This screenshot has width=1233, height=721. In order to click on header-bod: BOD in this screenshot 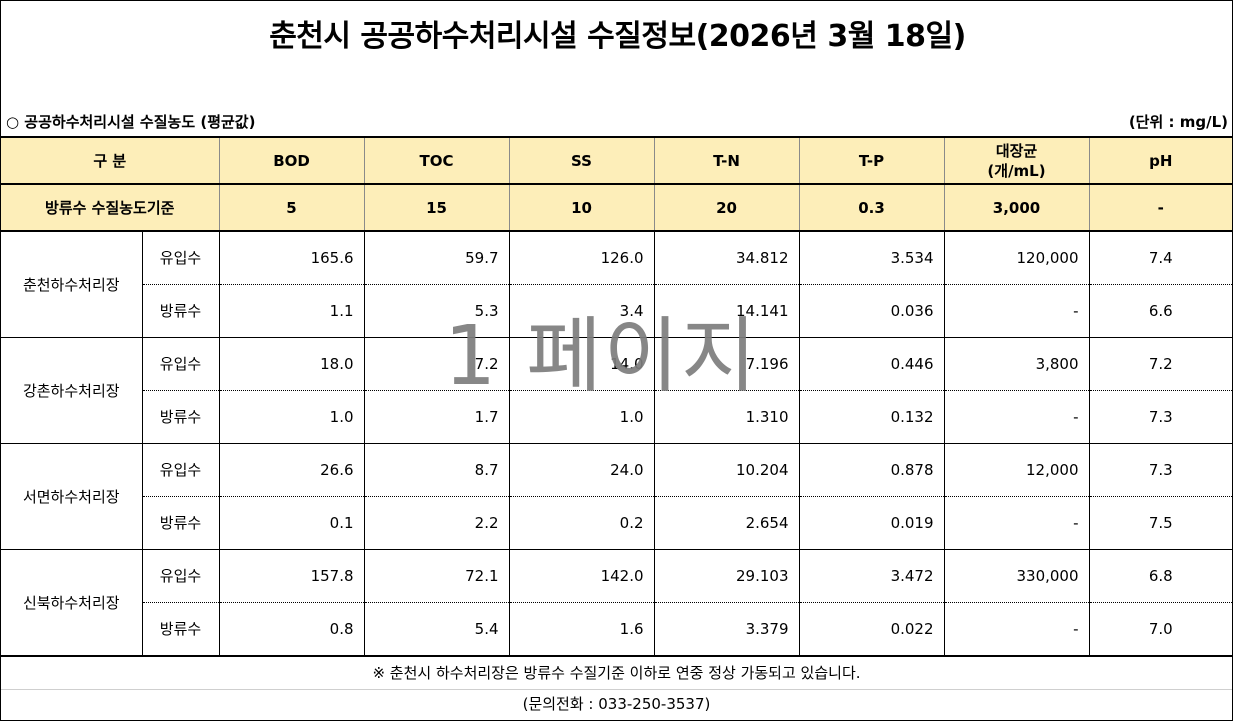, I will do `click(291, 160)`.